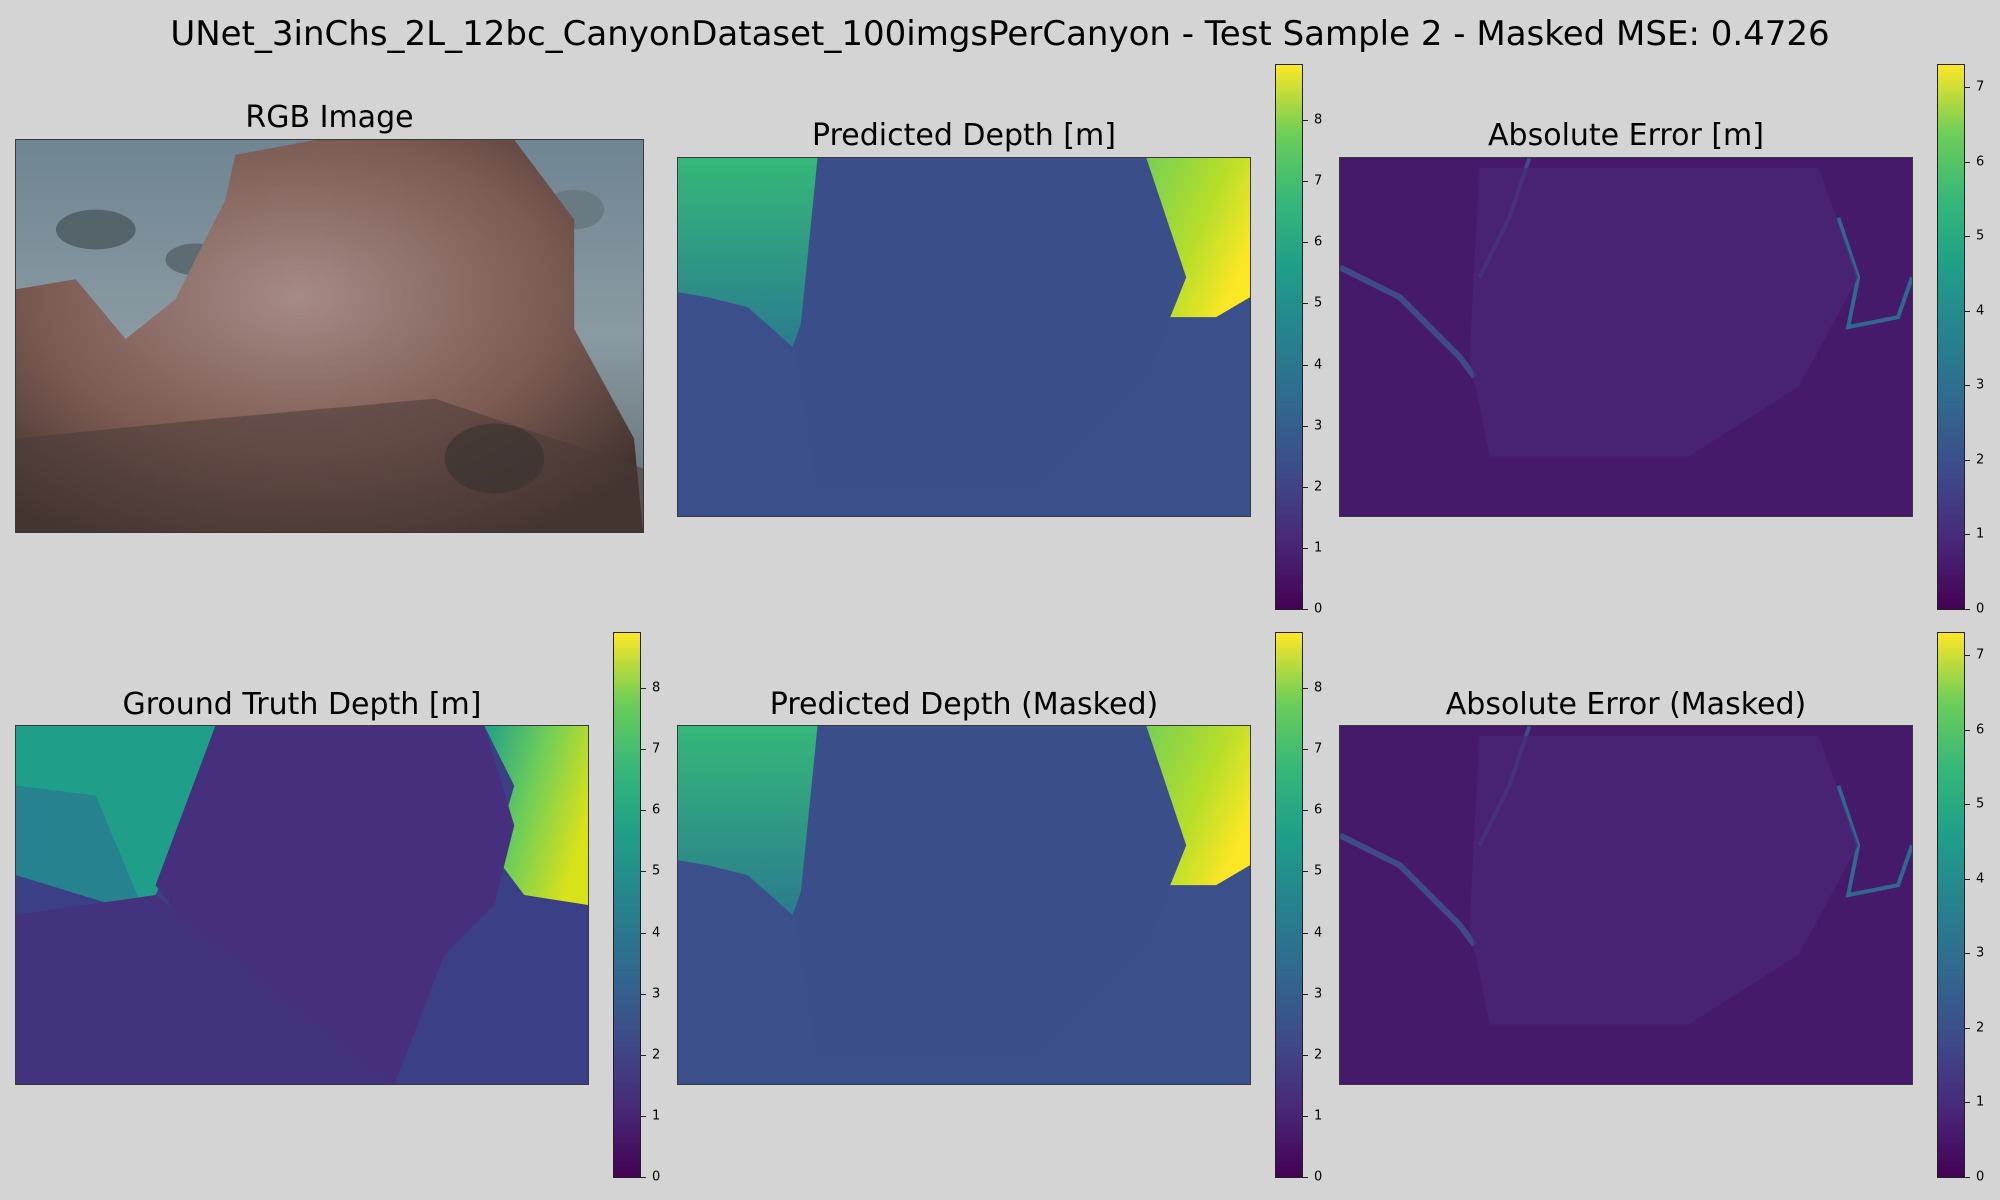 The image size is (2000, 1200). What do you see at coordinates (1960, 340) in the screenshot?
I see `absolute-error-colorbar: 0 1 2 3 4 5 6 7` at bounding box center [1960, 340].